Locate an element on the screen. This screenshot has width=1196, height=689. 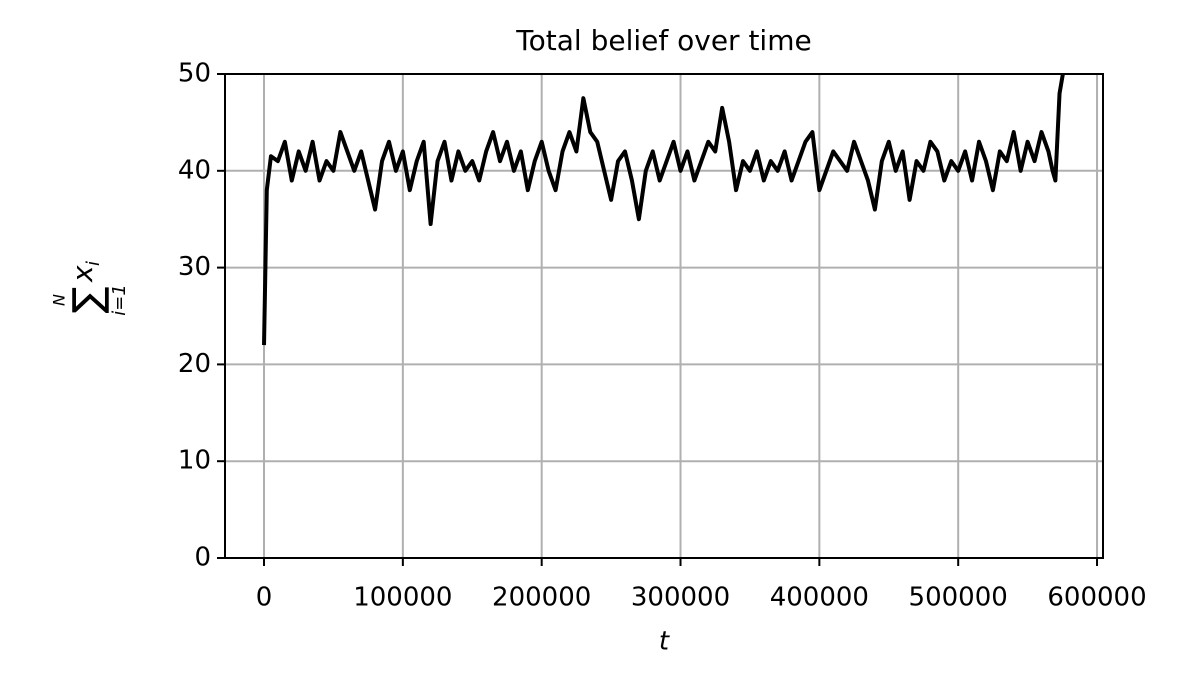
y-label-upper: N is located at coordinates (59, 300).